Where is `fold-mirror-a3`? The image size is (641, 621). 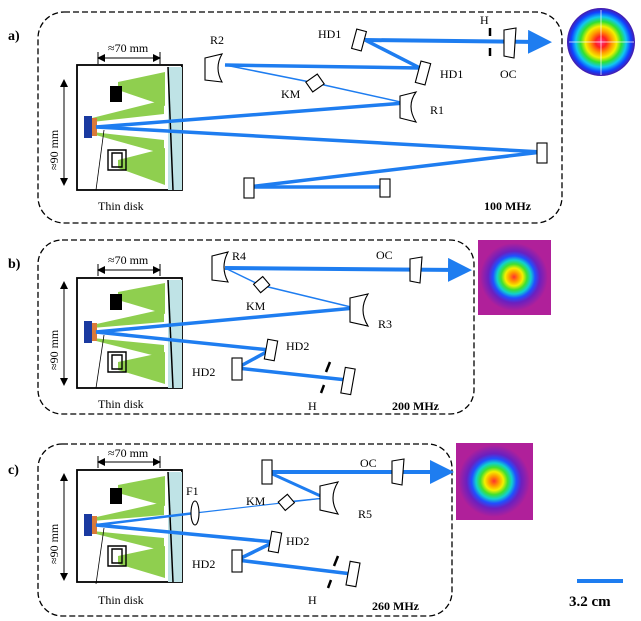
fold-mirror-a3 is located at coordinates (385, 188).